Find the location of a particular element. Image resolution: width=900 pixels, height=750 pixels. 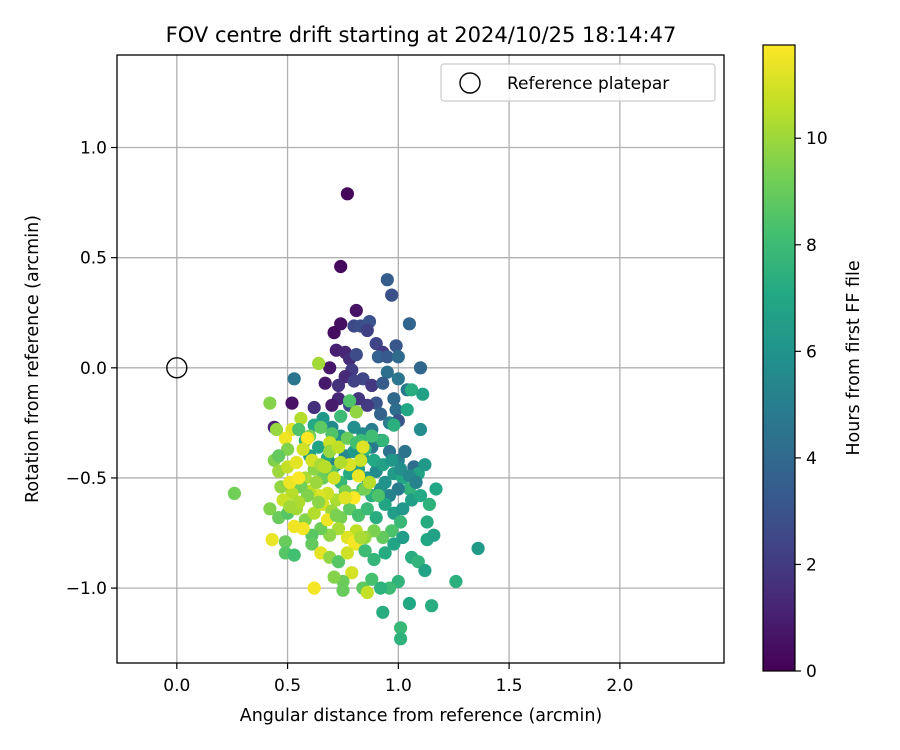

y-tick-label: 0.0 is located at coordinates (93, 369).